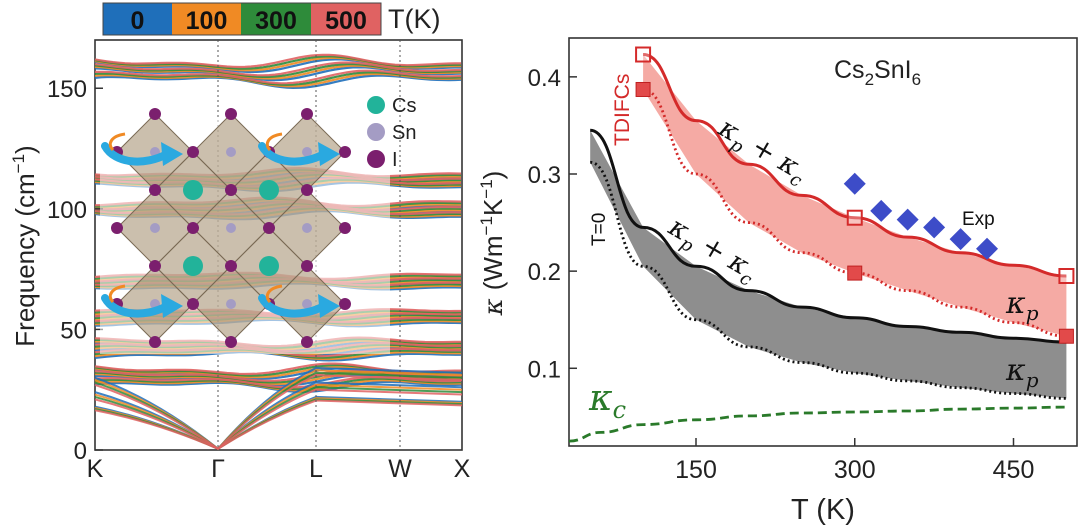  What do you see at coordinates (544, 175) in the screenshot?
I see `right-ytick-label-0.3: 0.3` at bounding box center [544, 175].